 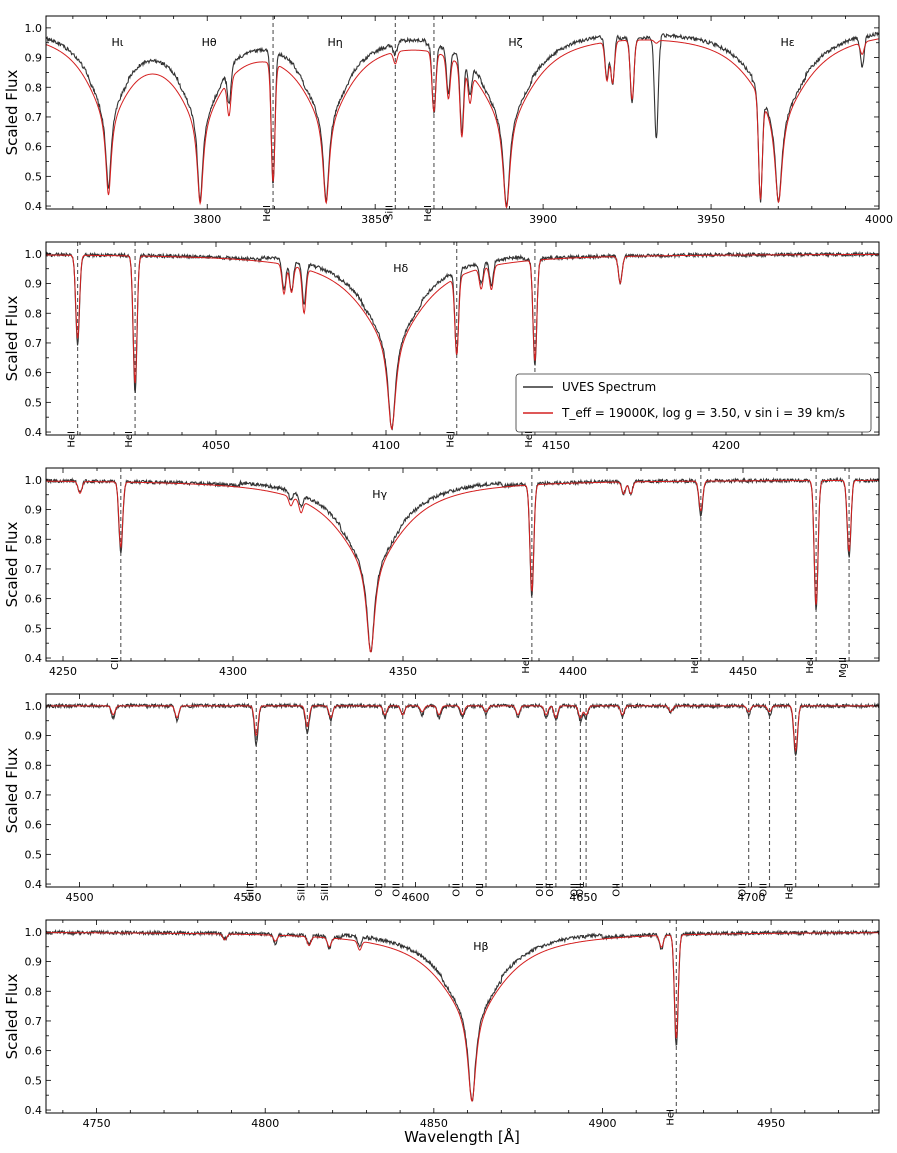 What do you see at coordinates (209, 42) in the screenshot?
I see `balmer-label: Hθ` at bounding box center [209, 42].